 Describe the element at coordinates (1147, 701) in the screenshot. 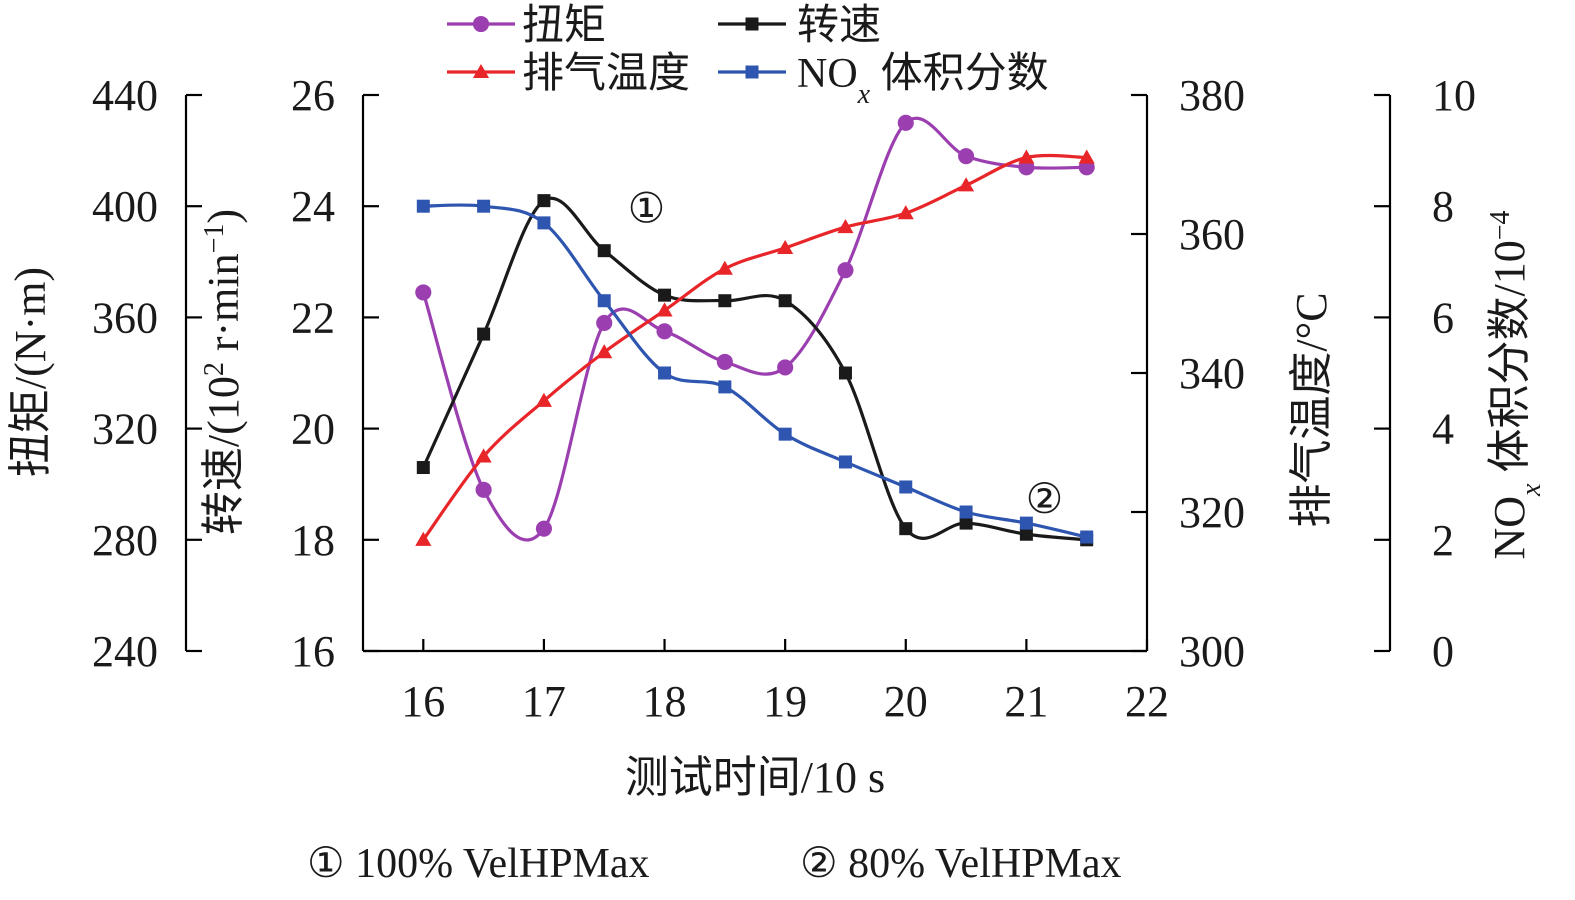

I see `x-tick-label: 22` at that location.